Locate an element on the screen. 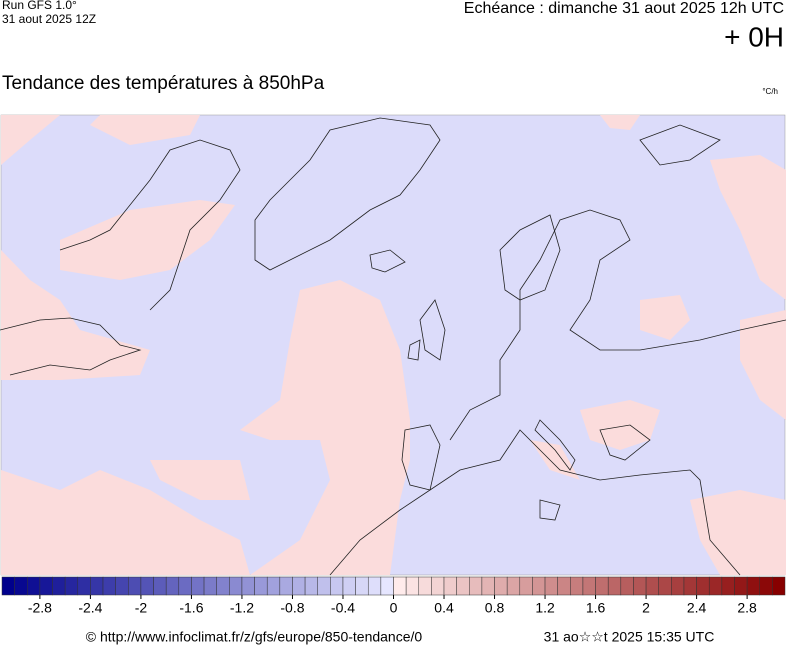 The image size is (786, 648). tick-label: 2.8 is located at coordinates (747, 608).